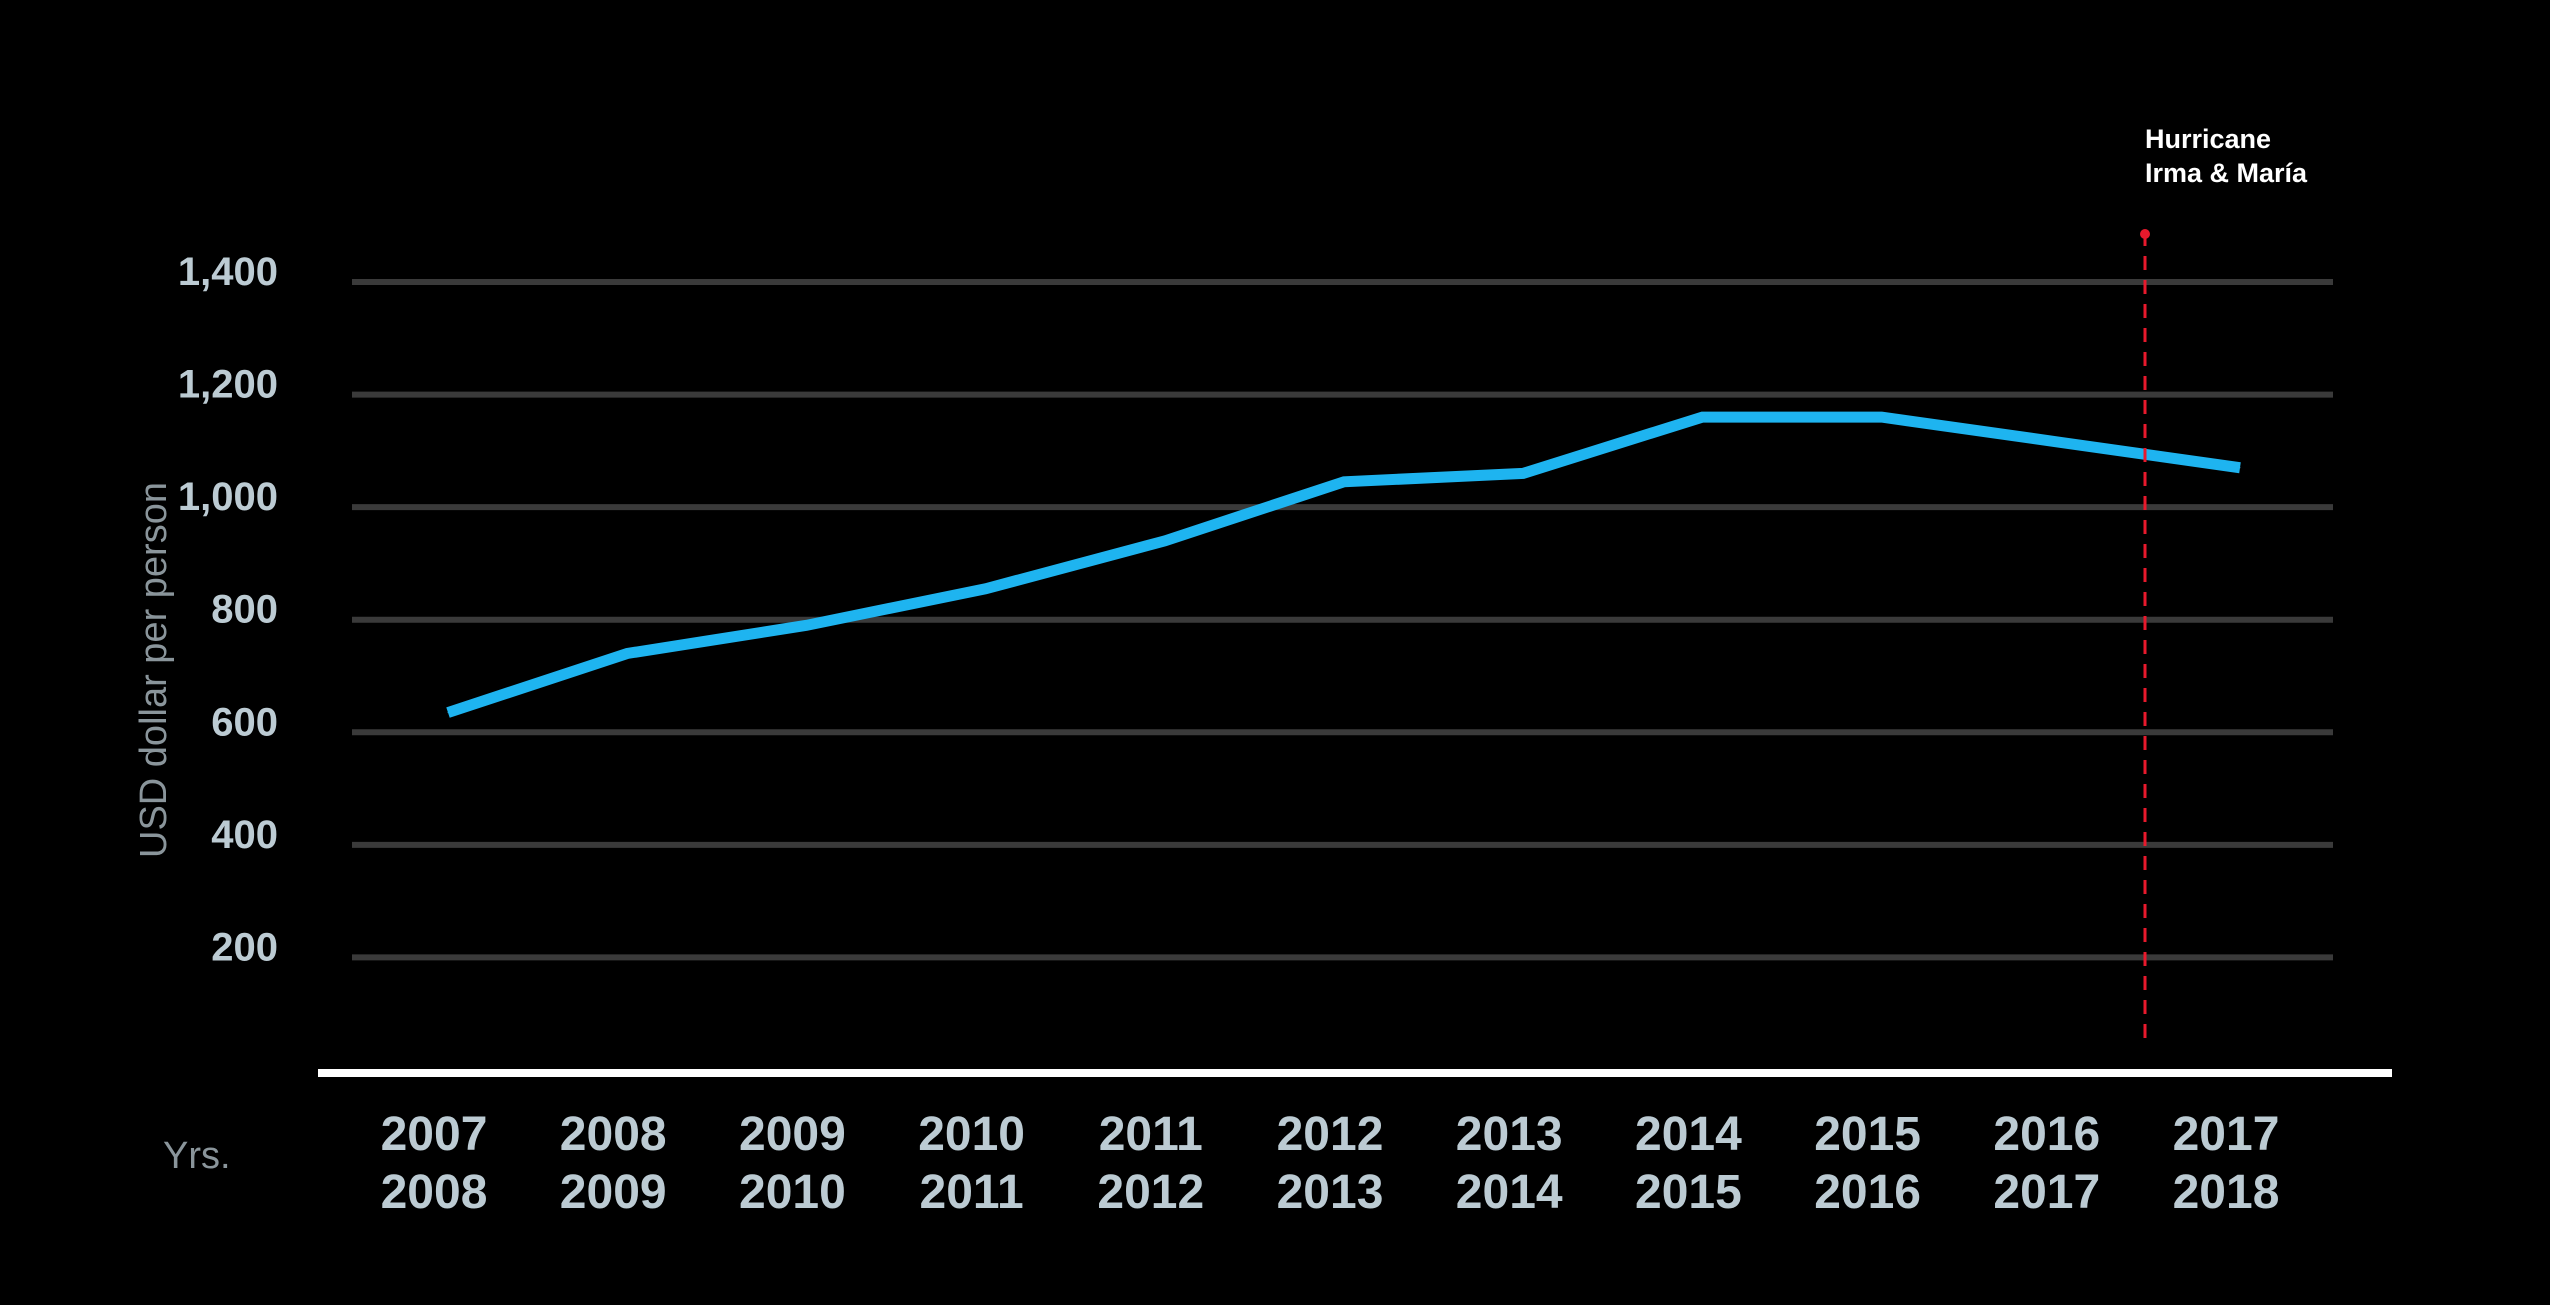 The image size is (2550, 1305). What do you see at coordinates (1509, 1192) in the screenshot?
I see `x-tick-label-end: 2014` at bounding box center [1509, 1192].